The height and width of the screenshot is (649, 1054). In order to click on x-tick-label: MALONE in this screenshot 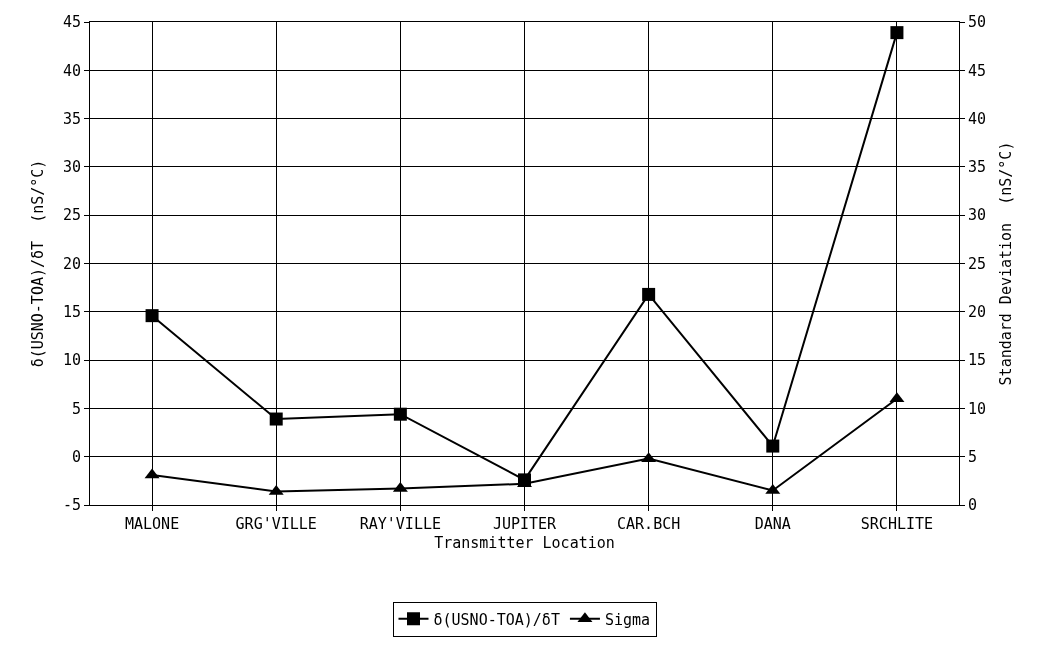, I will do `click(152, 524)`.